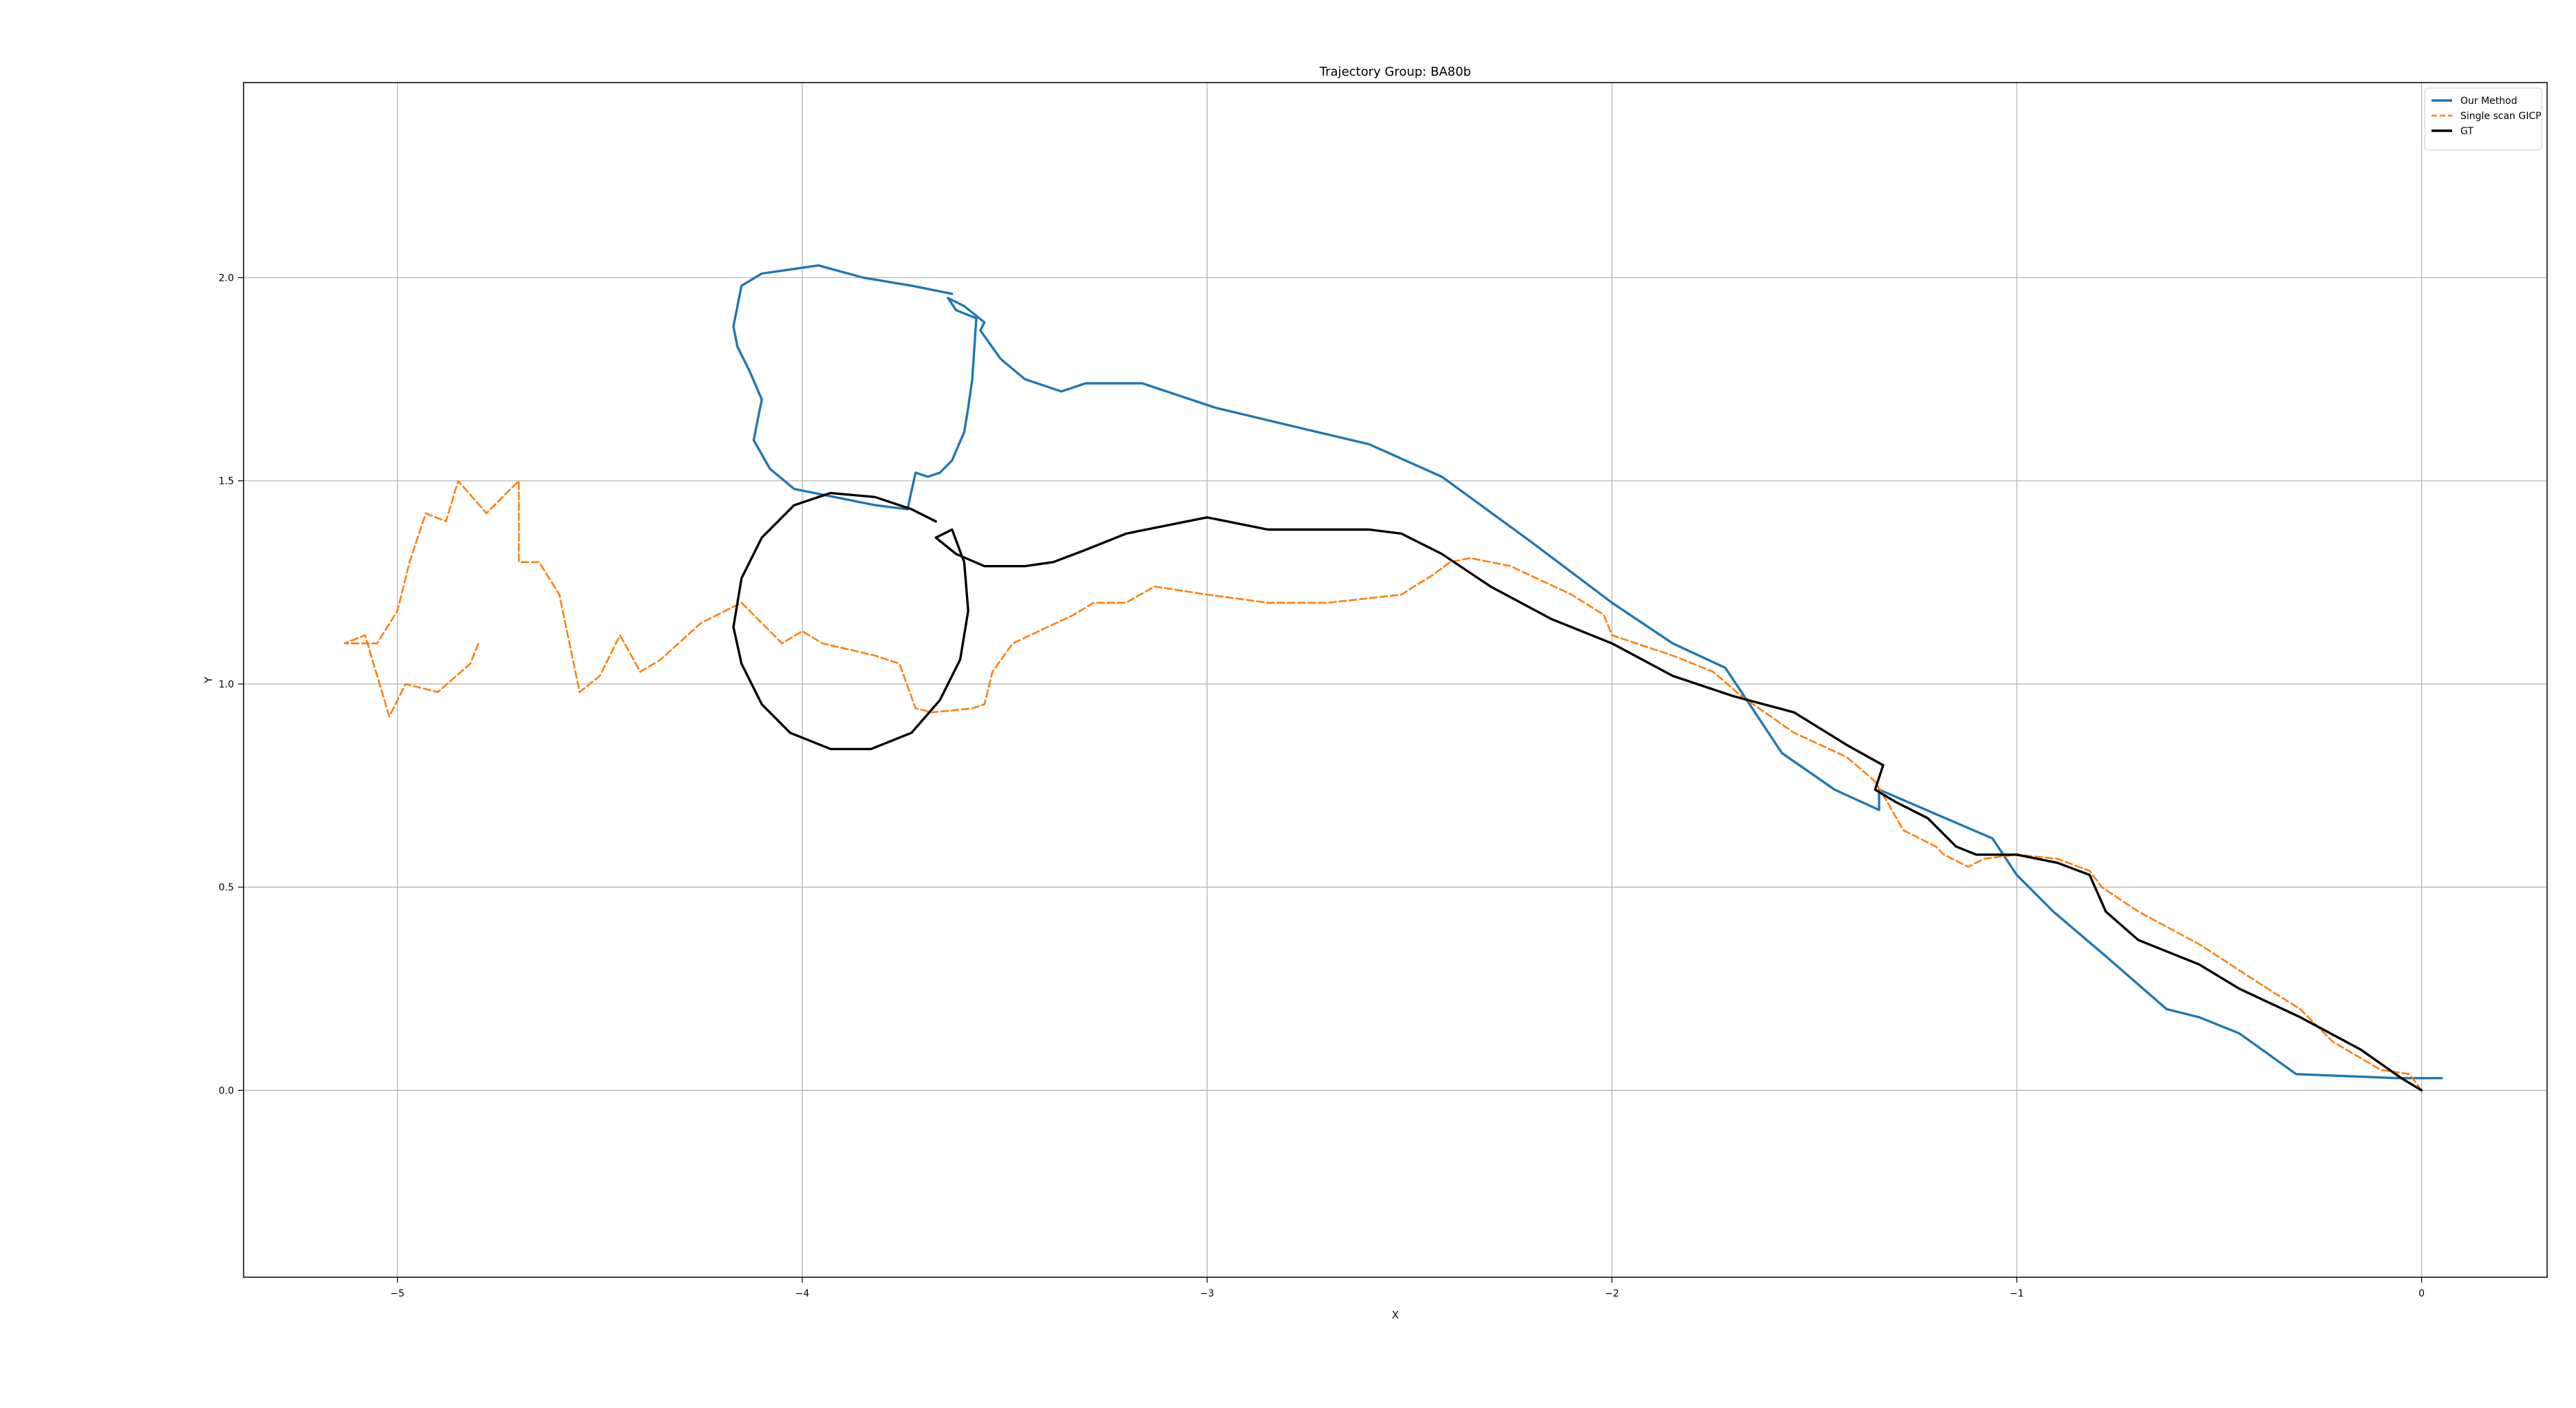 The width and height of the screenshot is (2576, 1408). What do you see at coordinates (1611, 1293) in the screenshot?
I see `x-tick-label: −2` at bounding box center [1611, 1293].